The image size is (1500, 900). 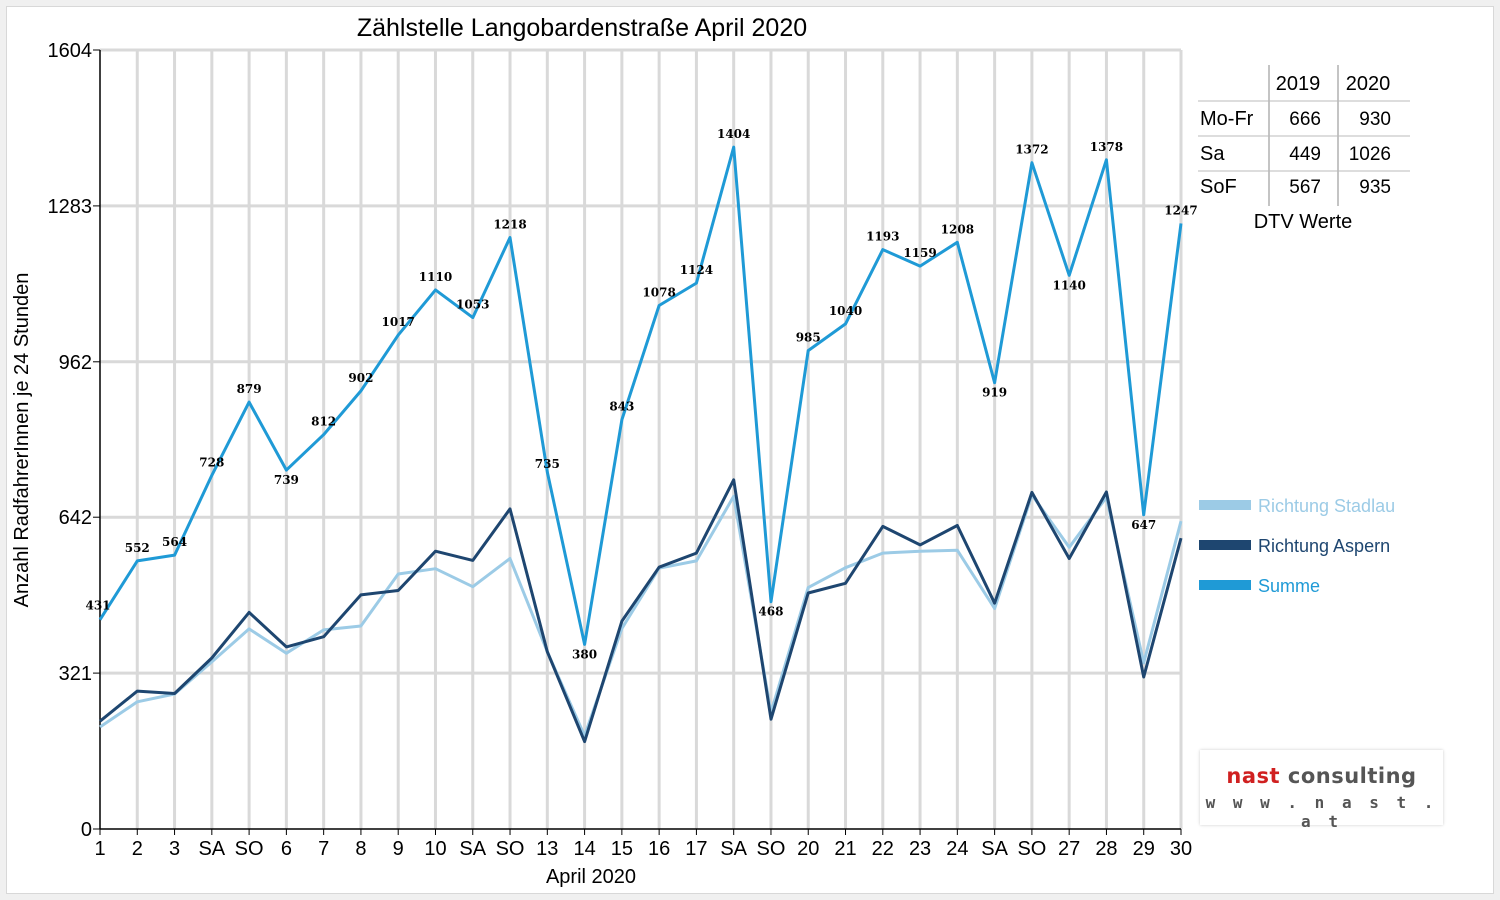 What do you see at coordinates (1068, 285) in the screenshot?
I see `data-label: 1140` at bounding box center [1068, 285].